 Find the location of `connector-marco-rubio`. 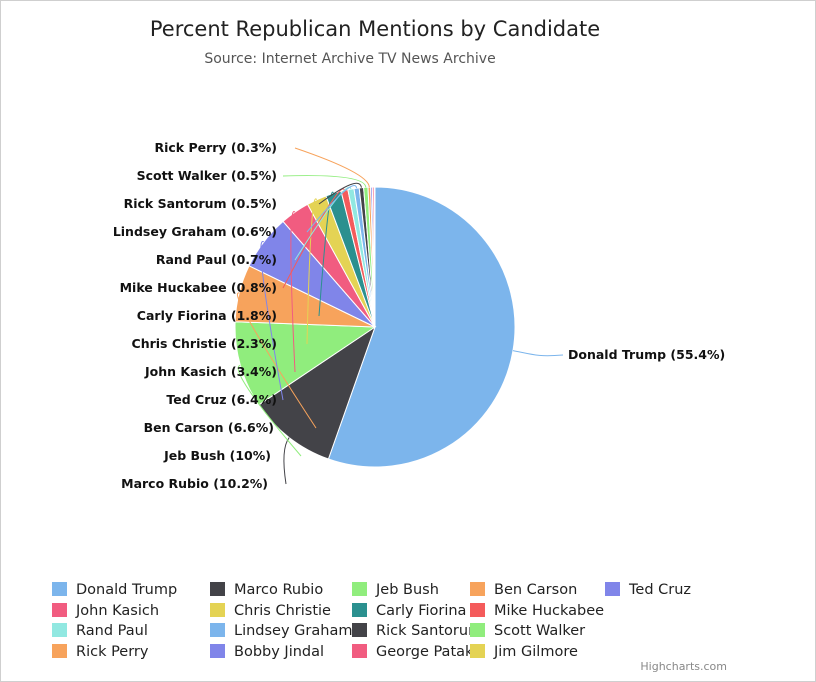

connector-marco-rubio is located at coordinates (286, 461).